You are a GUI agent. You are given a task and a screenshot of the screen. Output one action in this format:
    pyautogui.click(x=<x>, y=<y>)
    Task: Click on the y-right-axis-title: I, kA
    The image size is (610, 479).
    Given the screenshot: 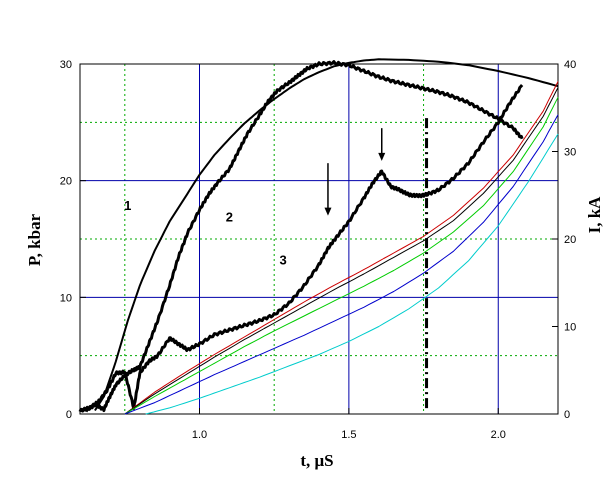 What is the action you would take?
    pyautogui.click(x=594, y=215)
    